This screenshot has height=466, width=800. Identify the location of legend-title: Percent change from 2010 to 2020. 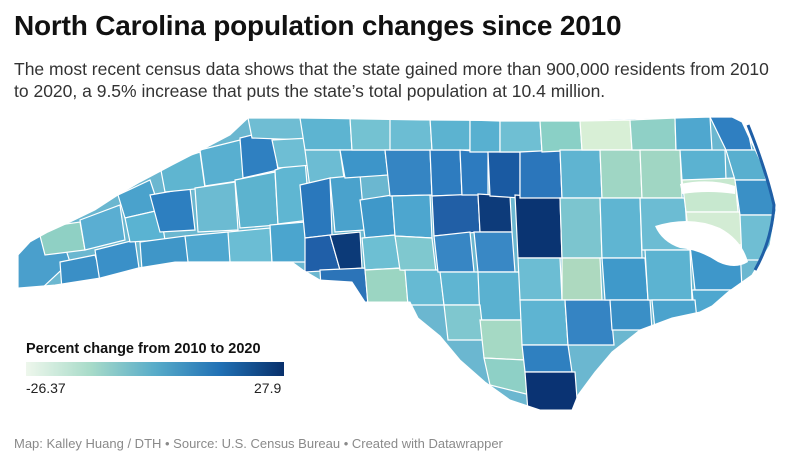
(143, 349).